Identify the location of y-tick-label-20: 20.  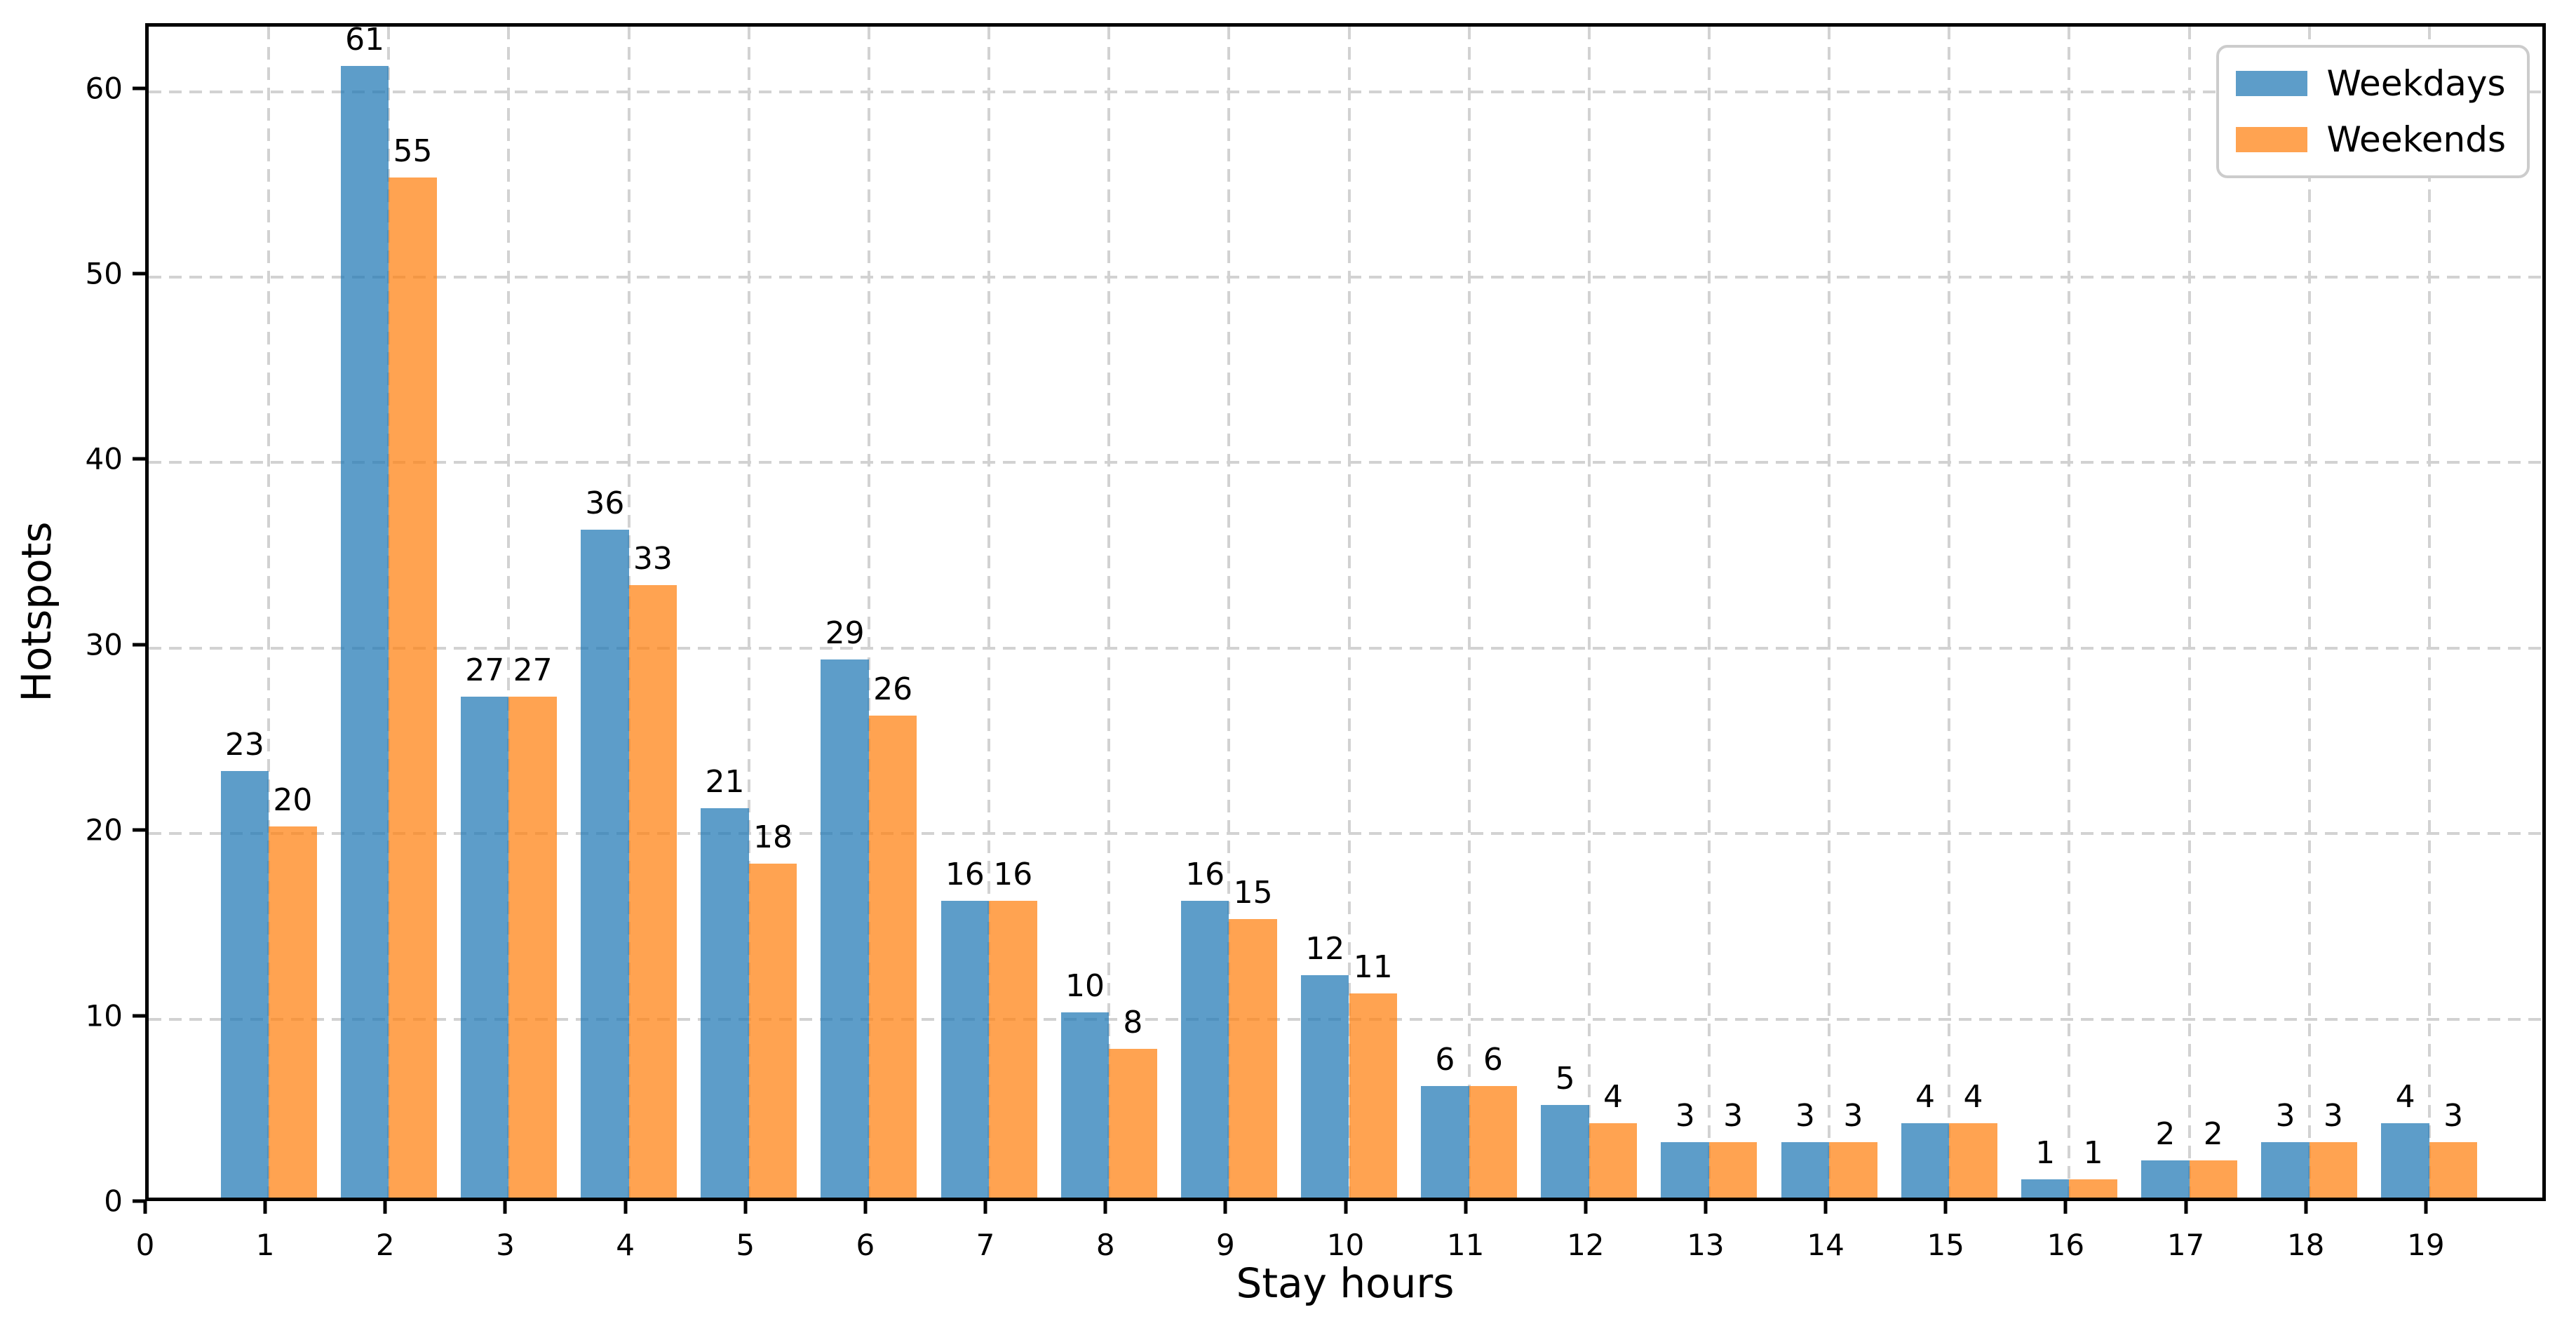
(104, 829).